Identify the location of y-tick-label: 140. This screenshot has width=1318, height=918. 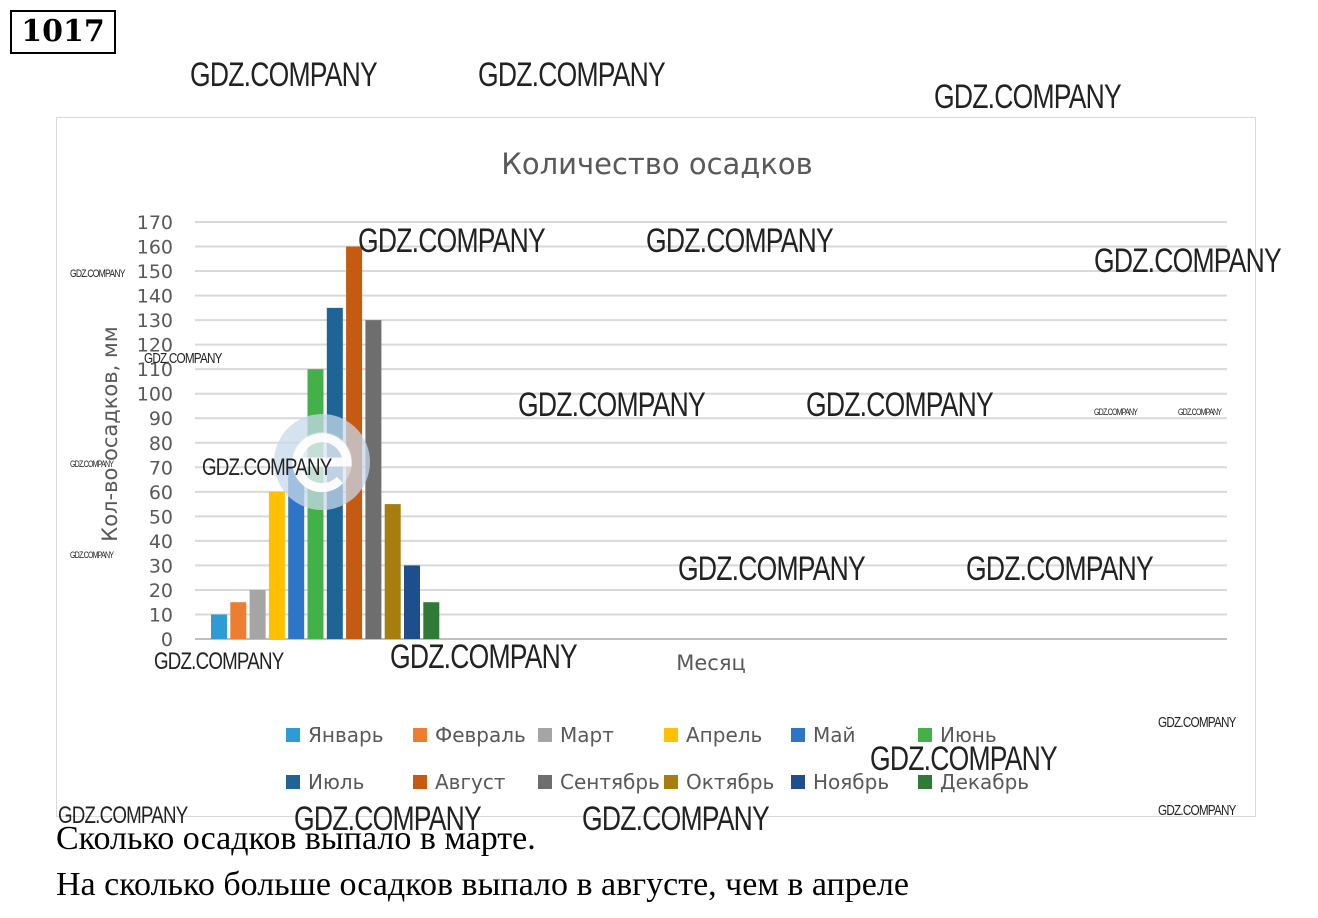
(155, 297).